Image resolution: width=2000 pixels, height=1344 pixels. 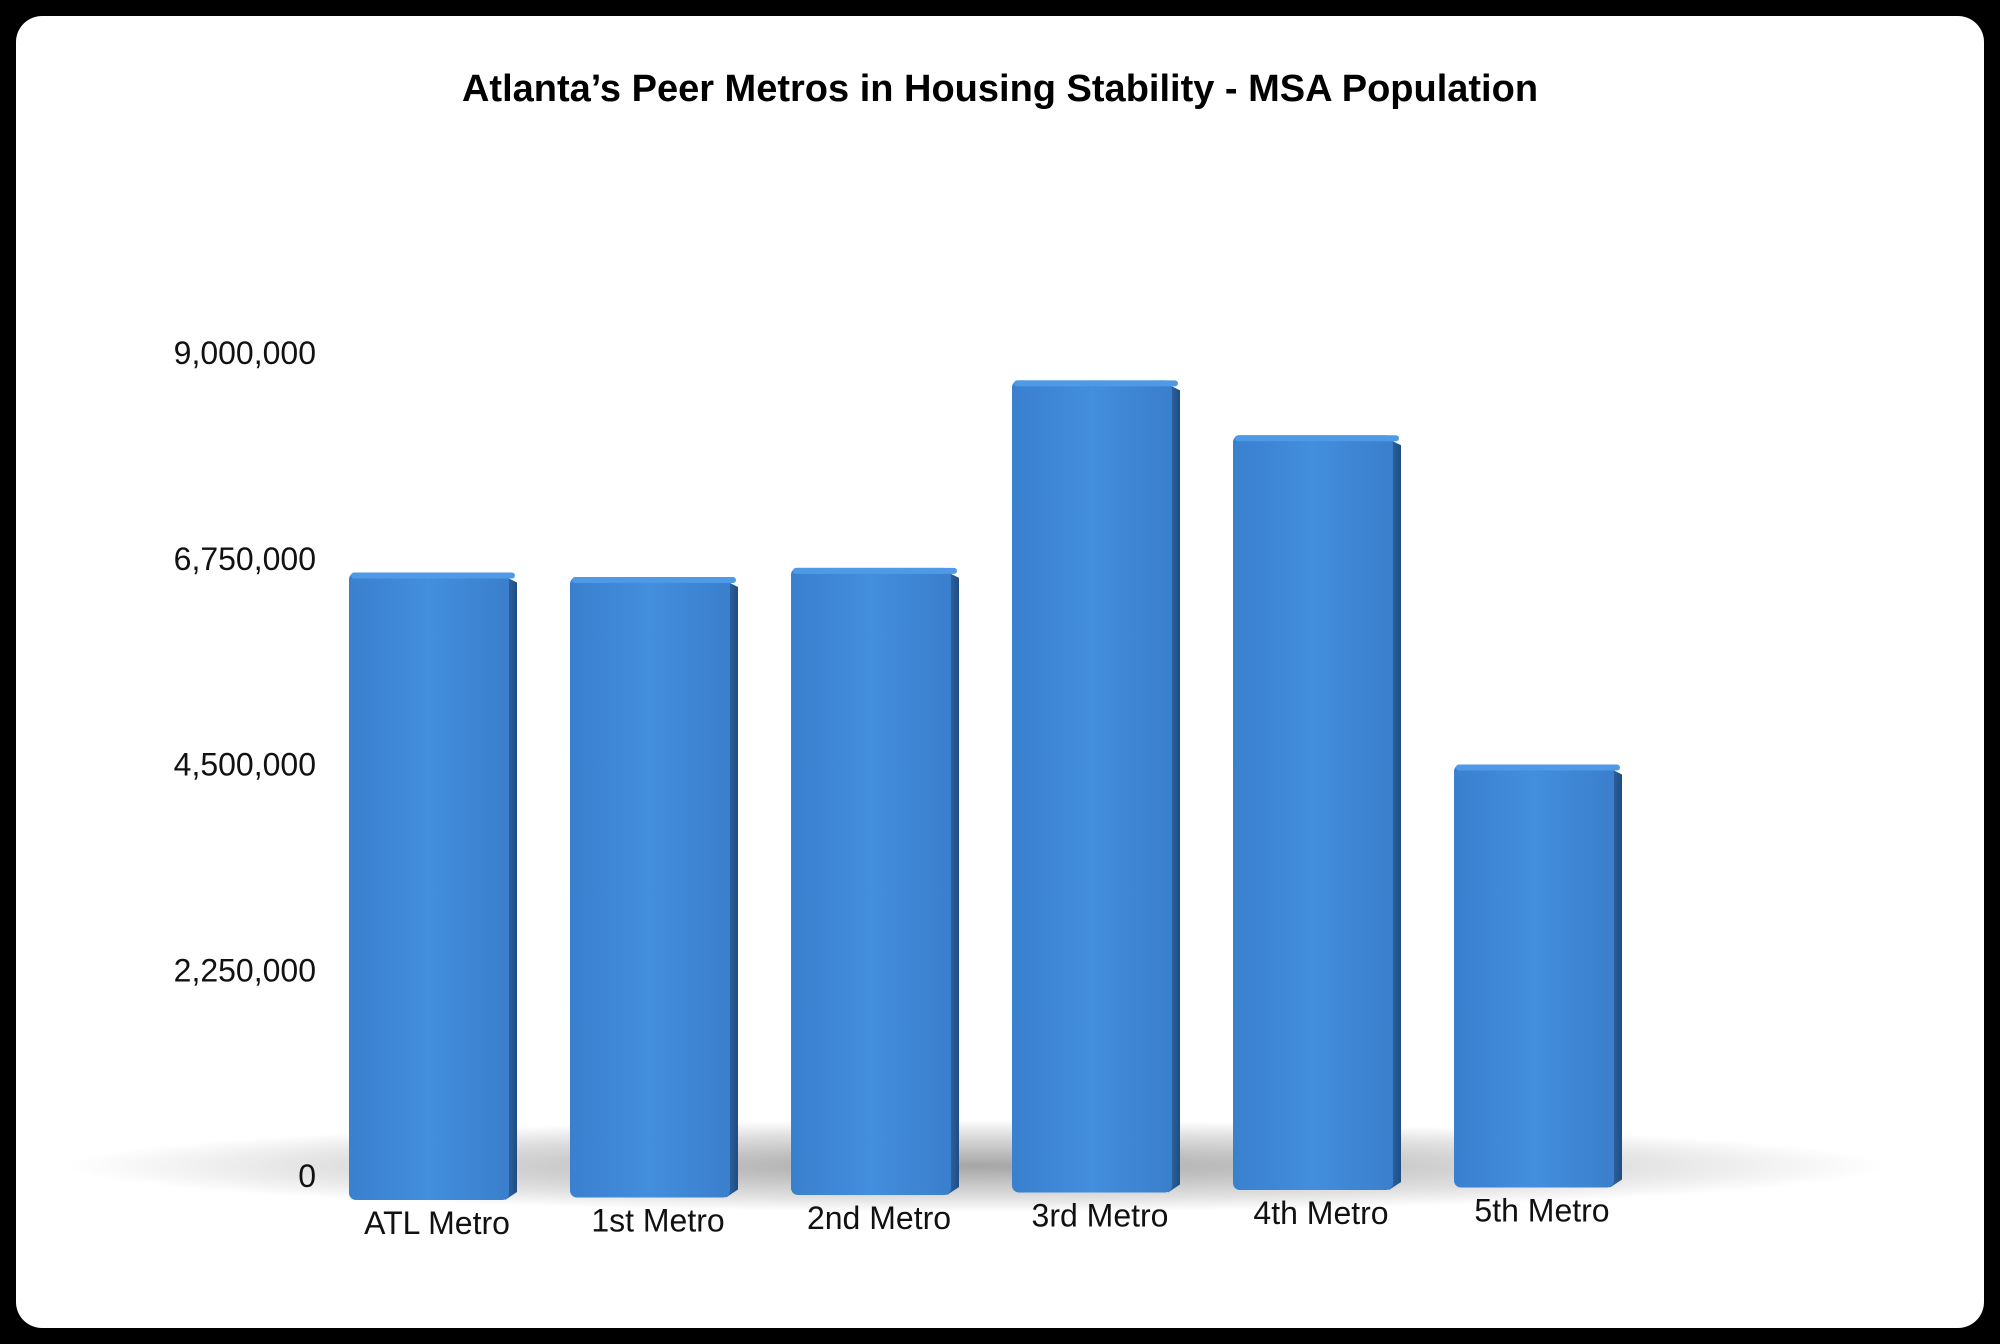 I want to click on y-tick-label: 0, so click(x=307, y=1176).